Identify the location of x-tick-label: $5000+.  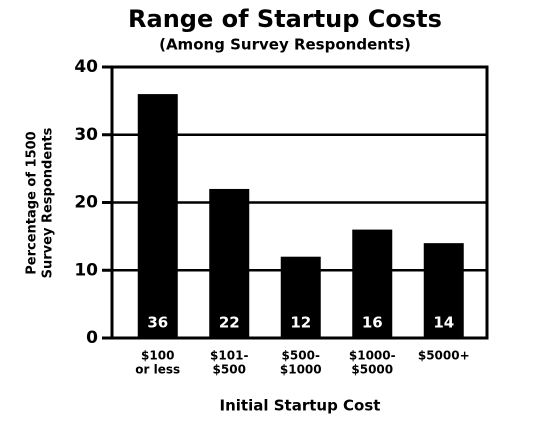
(444, 356).